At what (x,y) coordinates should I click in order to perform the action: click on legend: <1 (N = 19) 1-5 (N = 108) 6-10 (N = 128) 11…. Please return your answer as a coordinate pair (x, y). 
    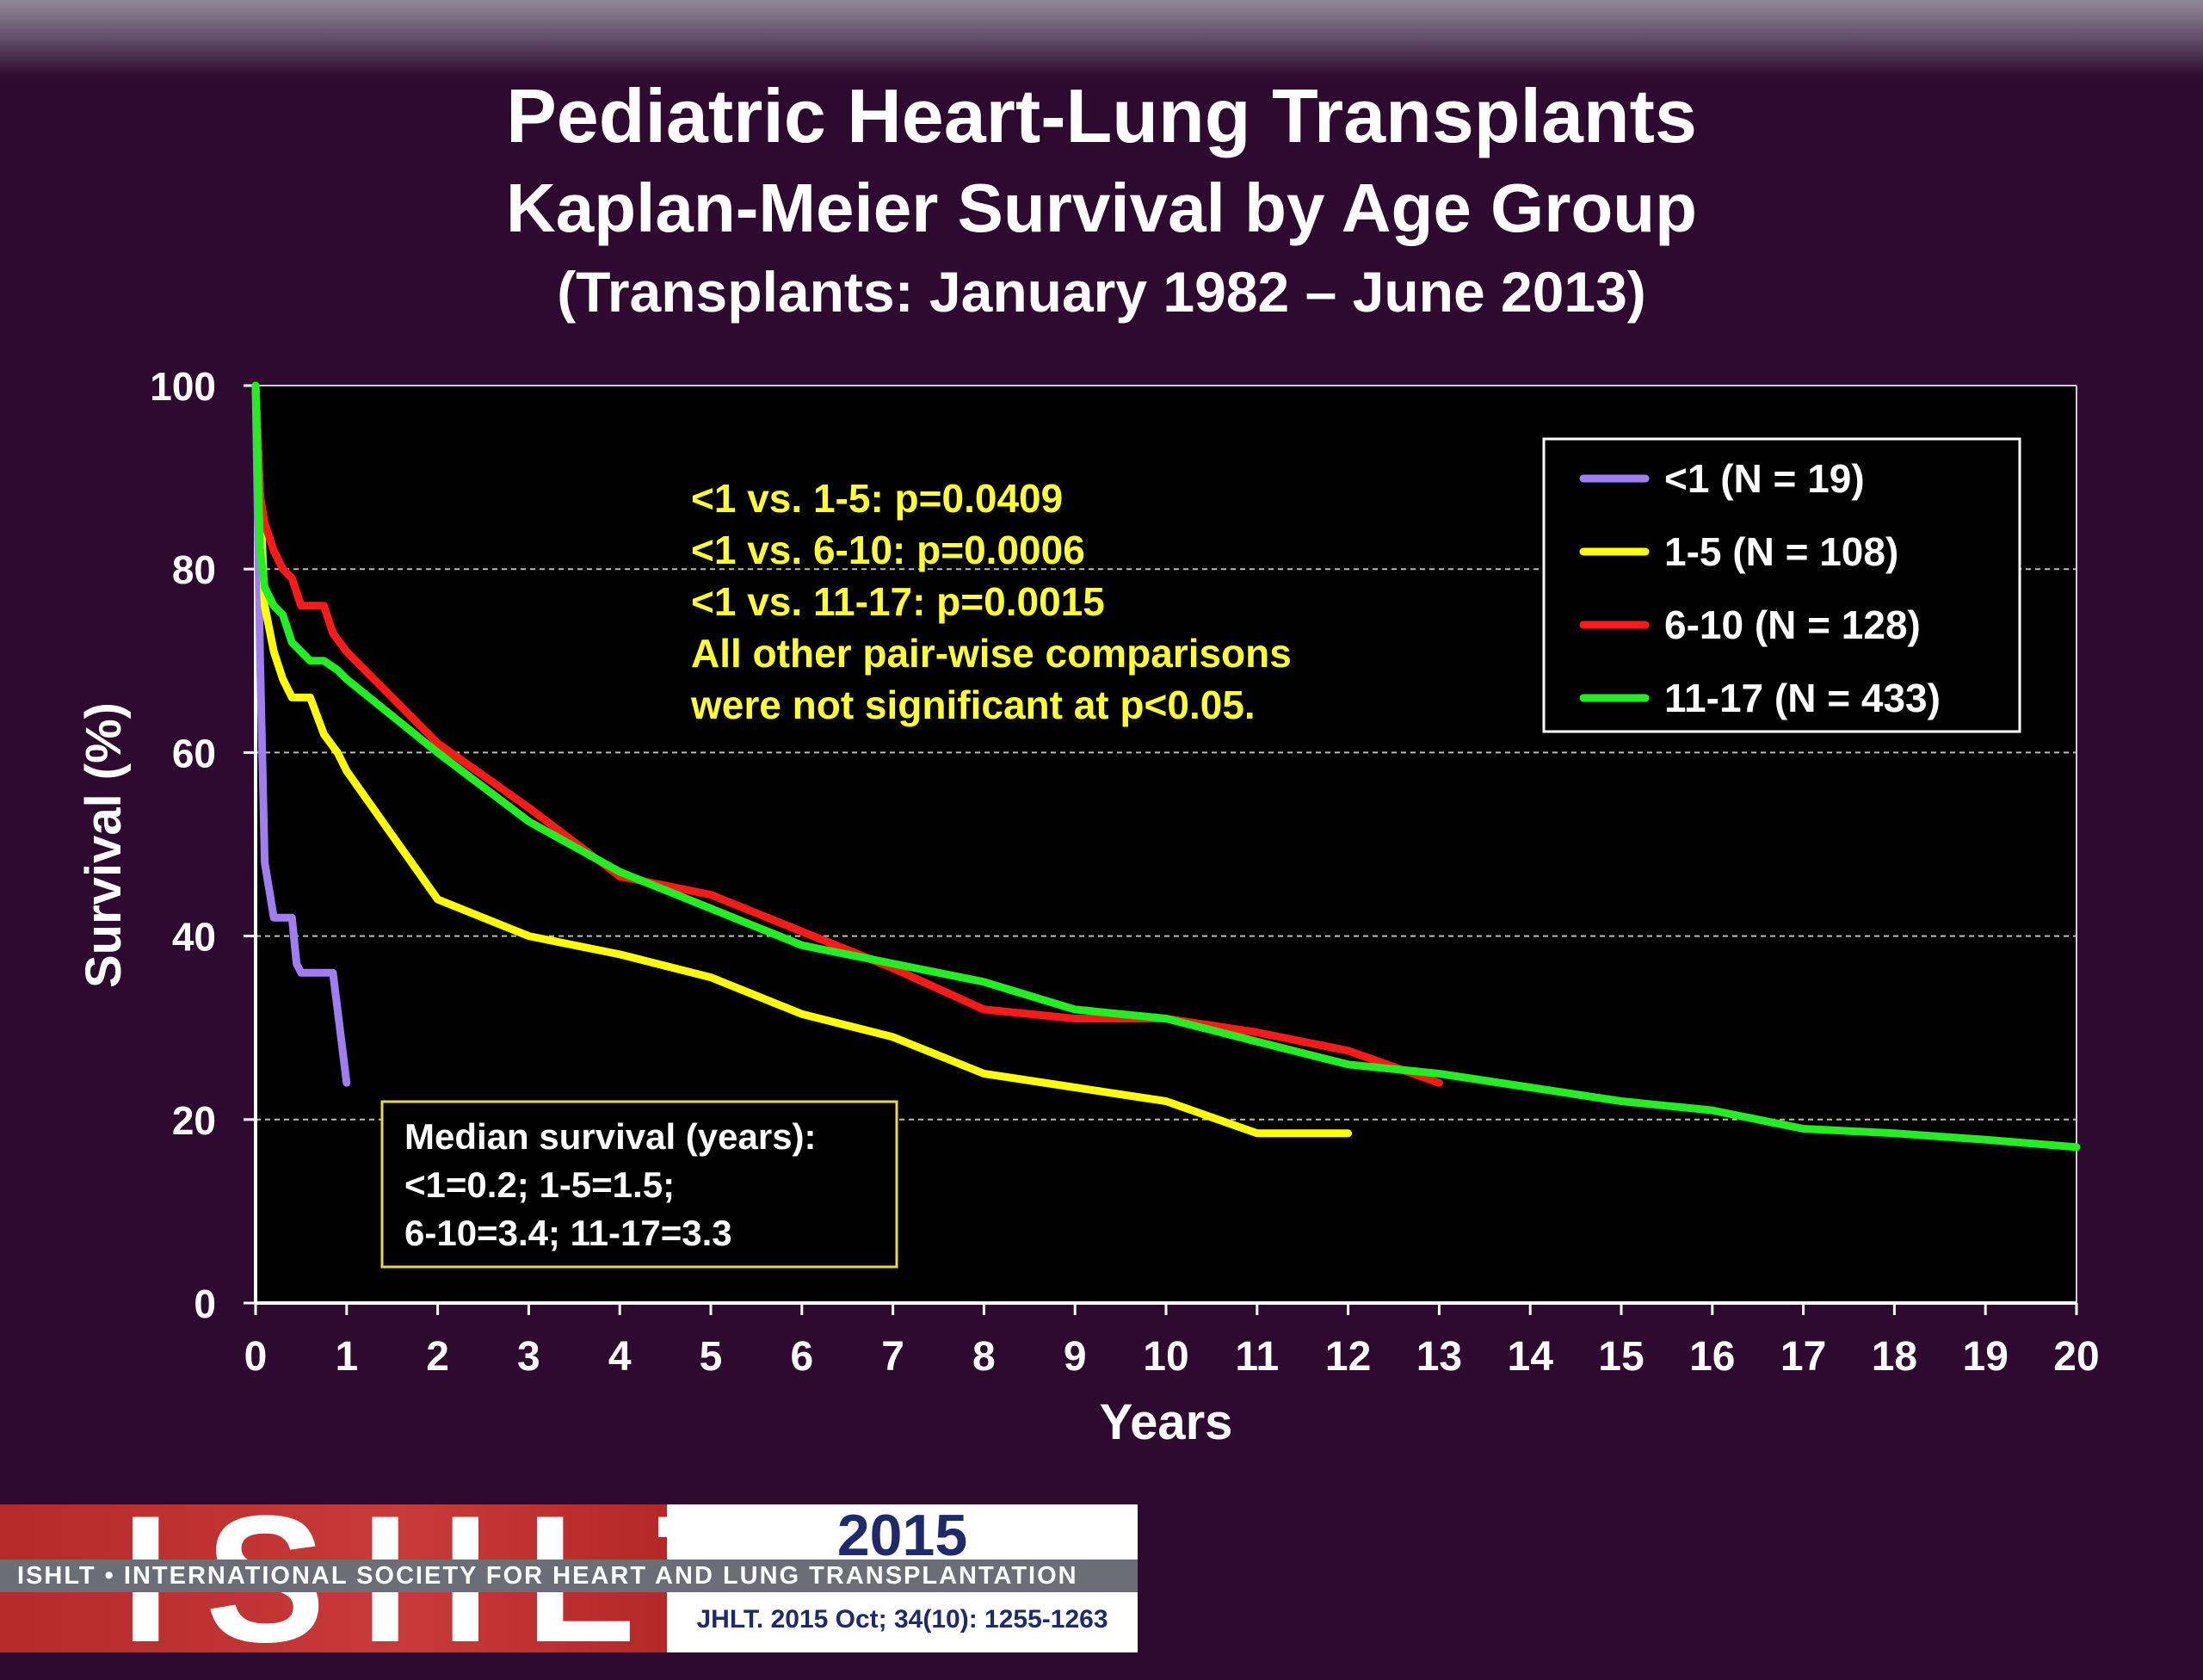
    Looking at the image, I should click on (1782, 585).